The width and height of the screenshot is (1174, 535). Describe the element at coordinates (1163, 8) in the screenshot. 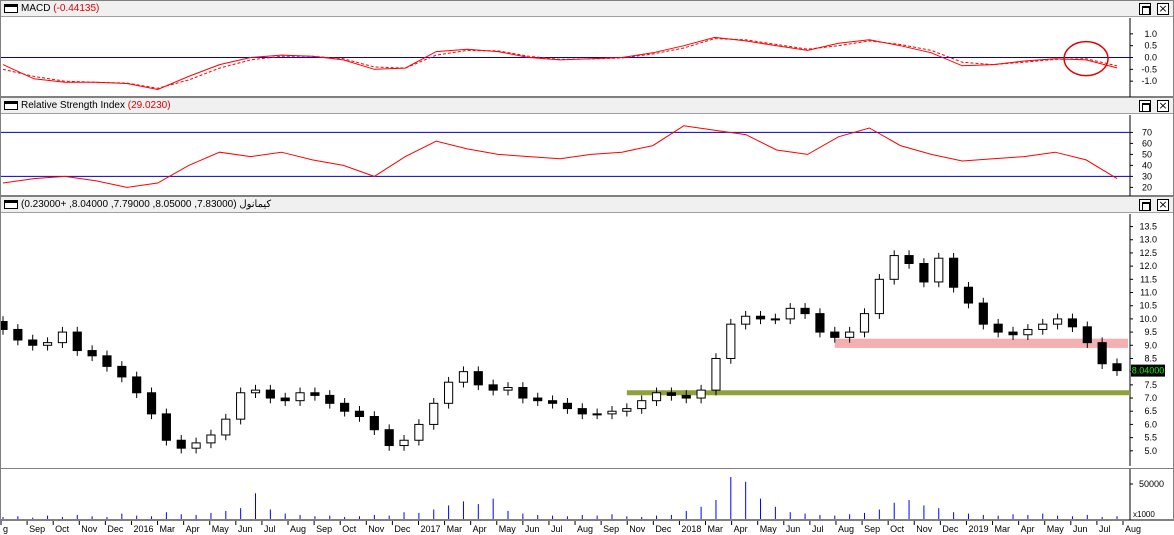

I see `macd-close-icon: ×` at that location.